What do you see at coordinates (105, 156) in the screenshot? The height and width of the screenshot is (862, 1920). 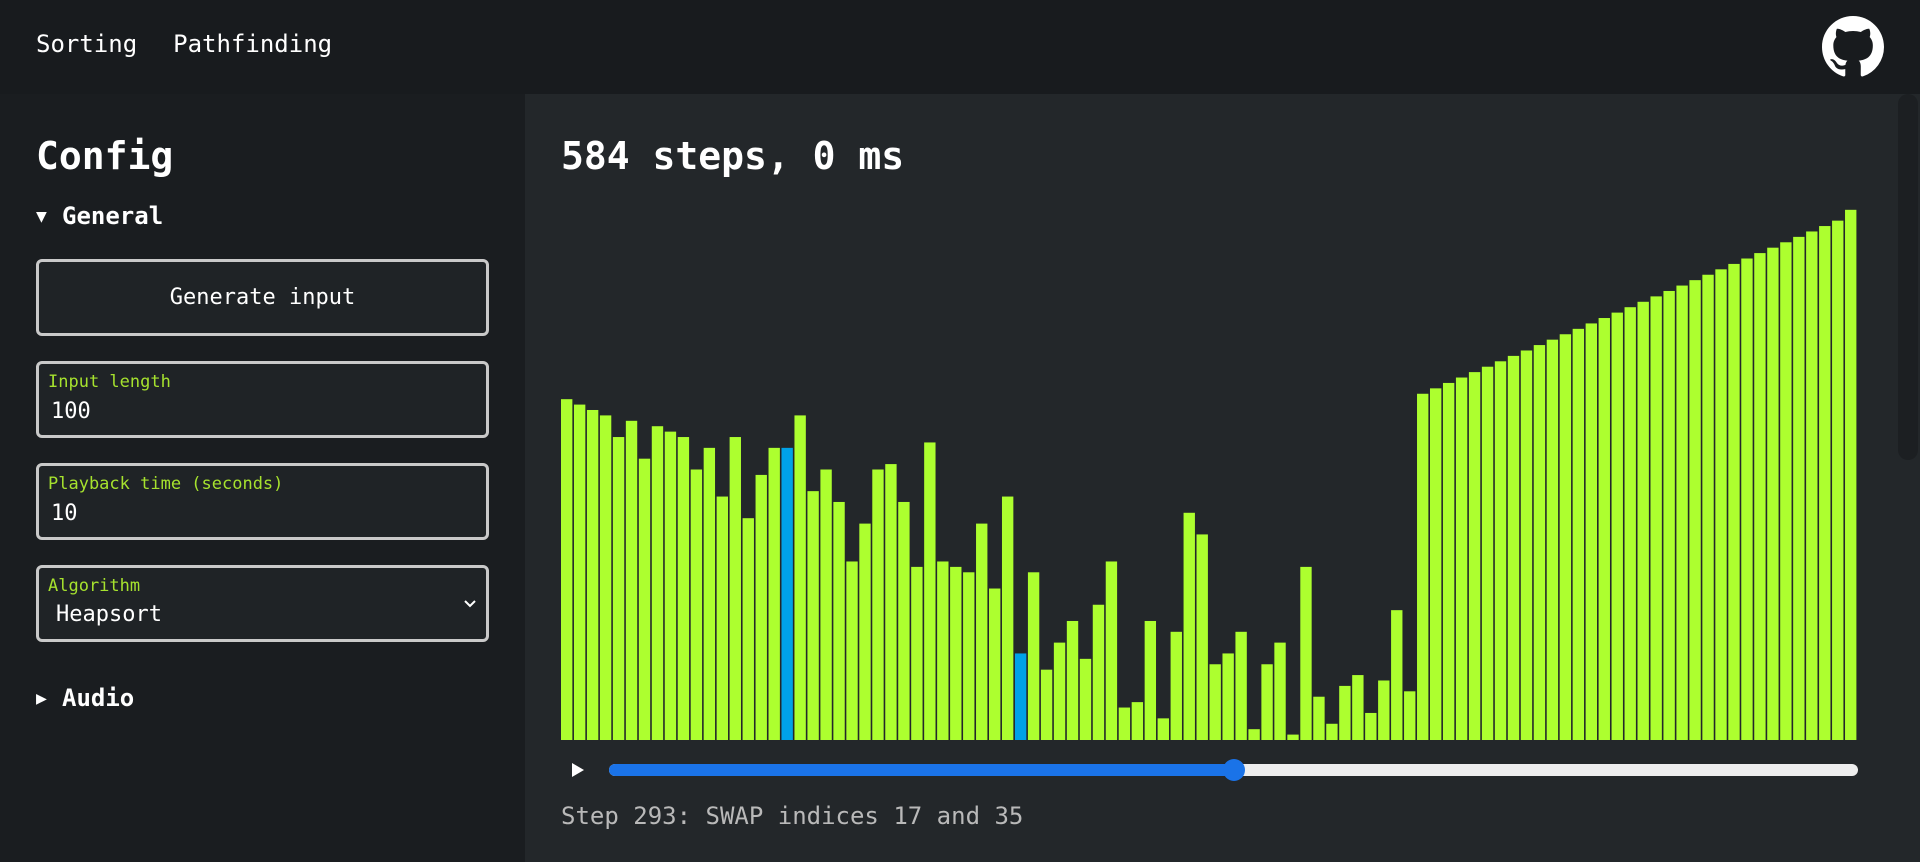 I see `config-title: Config` at bounding box center [105, 156].